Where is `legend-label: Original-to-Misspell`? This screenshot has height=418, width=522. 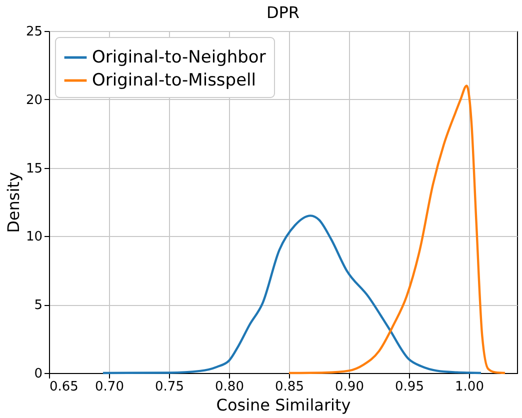
legend-label: Original-to-Misspell is located at coordinates (174, 80).